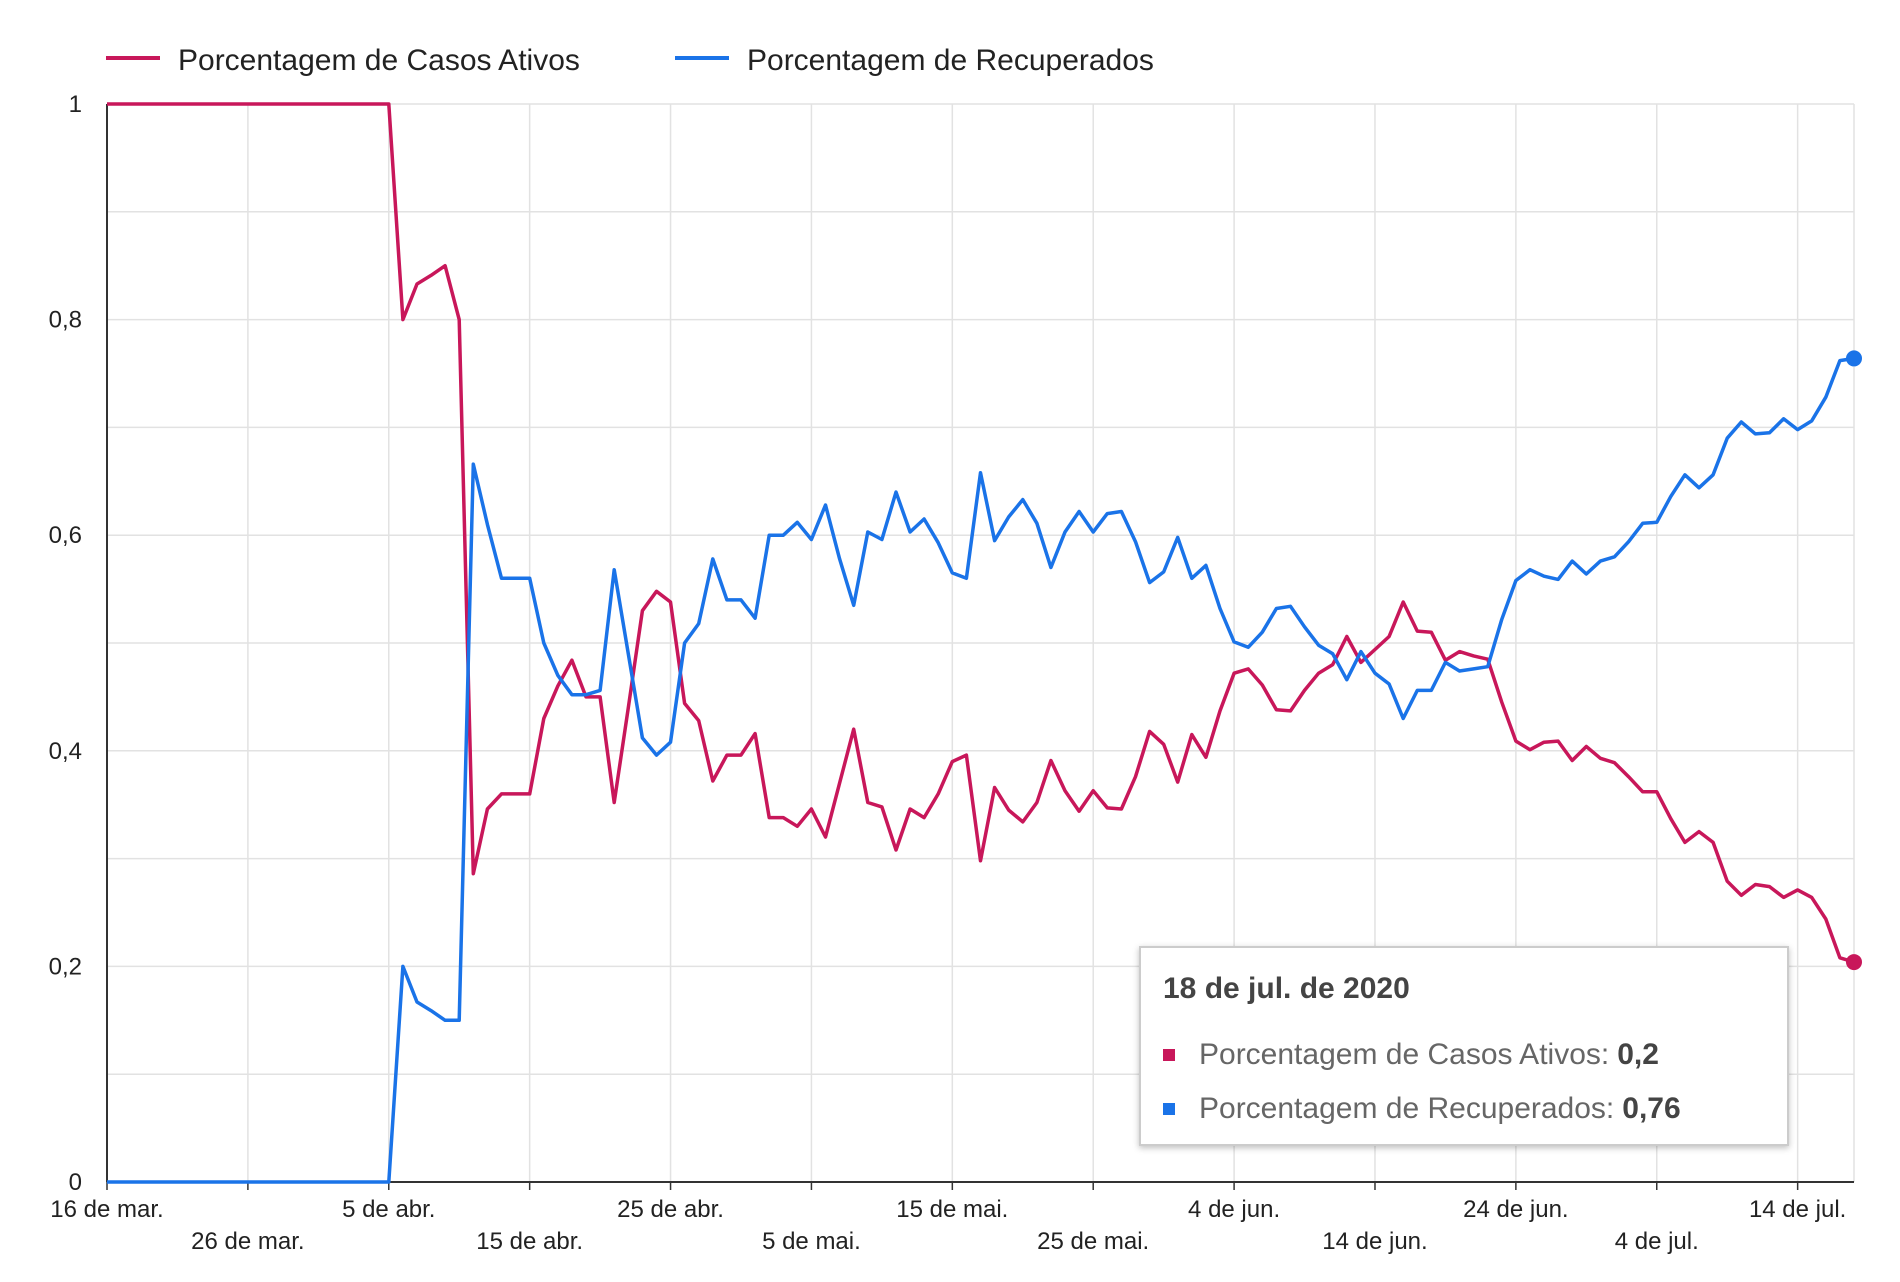  Describe the element at coordinates (1515, 1209) in the screenshot. I see `x-tick-label: 24 de jun.` at that location.